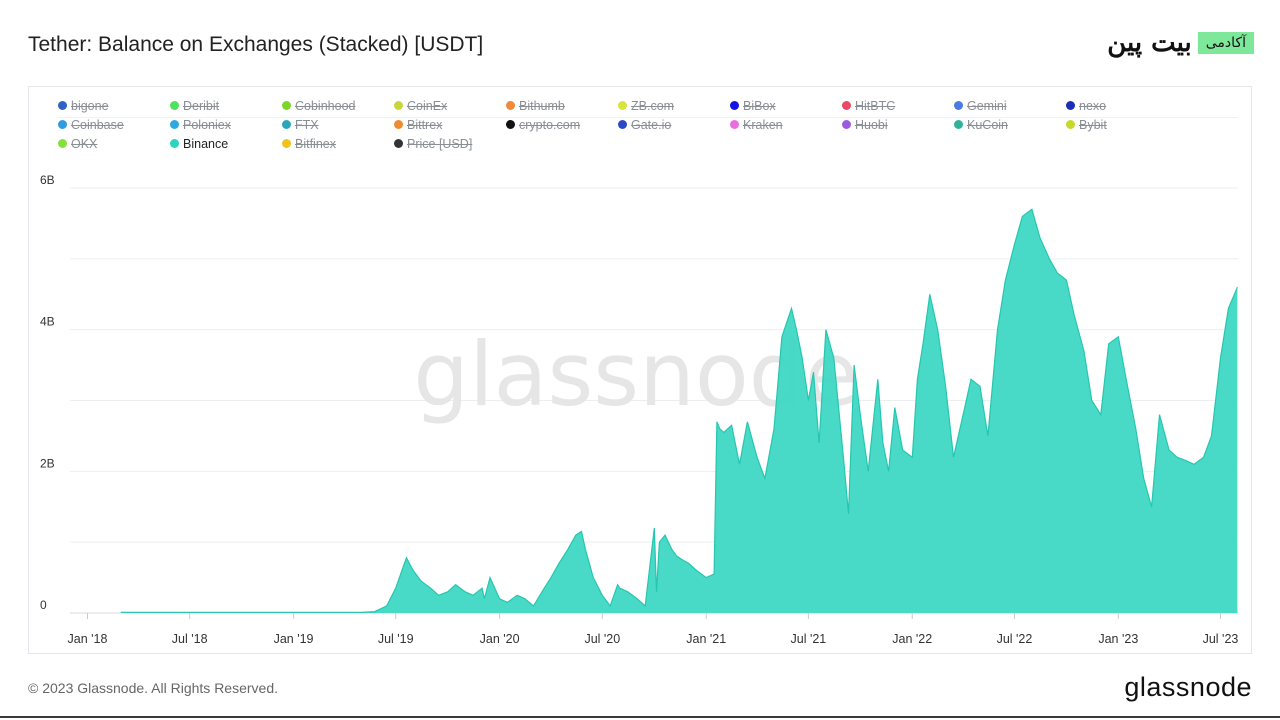 The image size is (1280, 720). What do you see at coordinates (912, 639) in the screenshot?
I see `x-tick-label: Jan '22` at bounding box center [912, 639].